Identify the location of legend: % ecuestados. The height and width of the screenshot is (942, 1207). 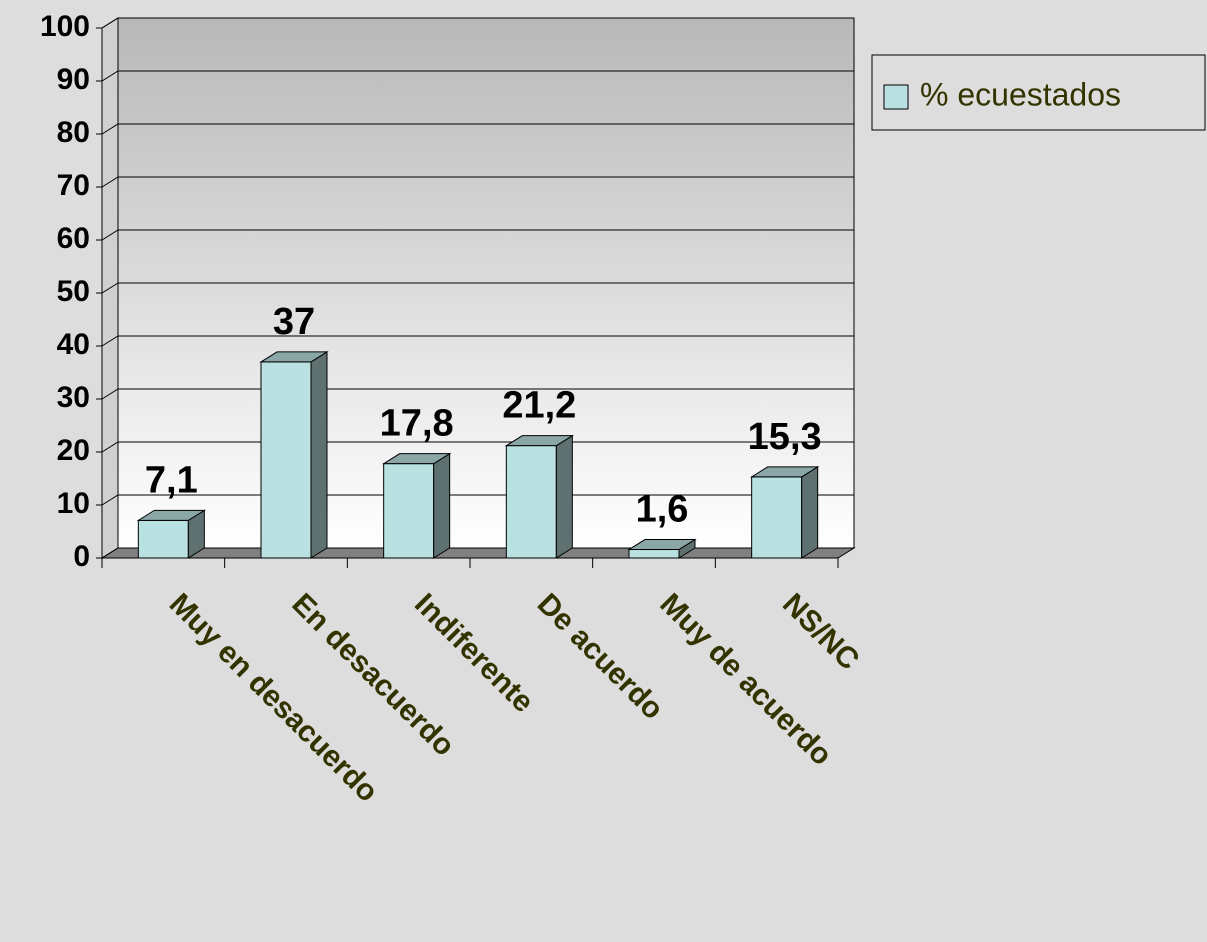
(1038, 92).